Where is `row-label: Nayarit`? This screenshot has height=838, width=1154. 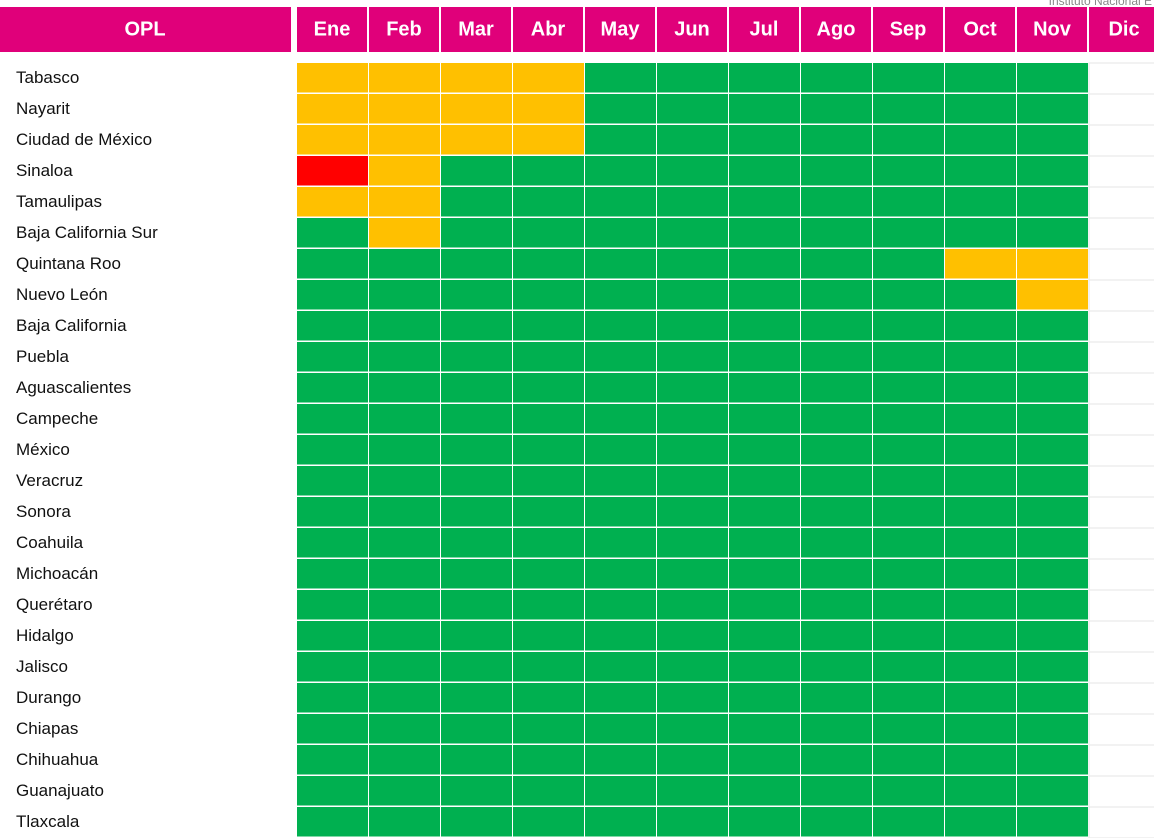 row-label: Nayarit is located at coordinates (43, 108).